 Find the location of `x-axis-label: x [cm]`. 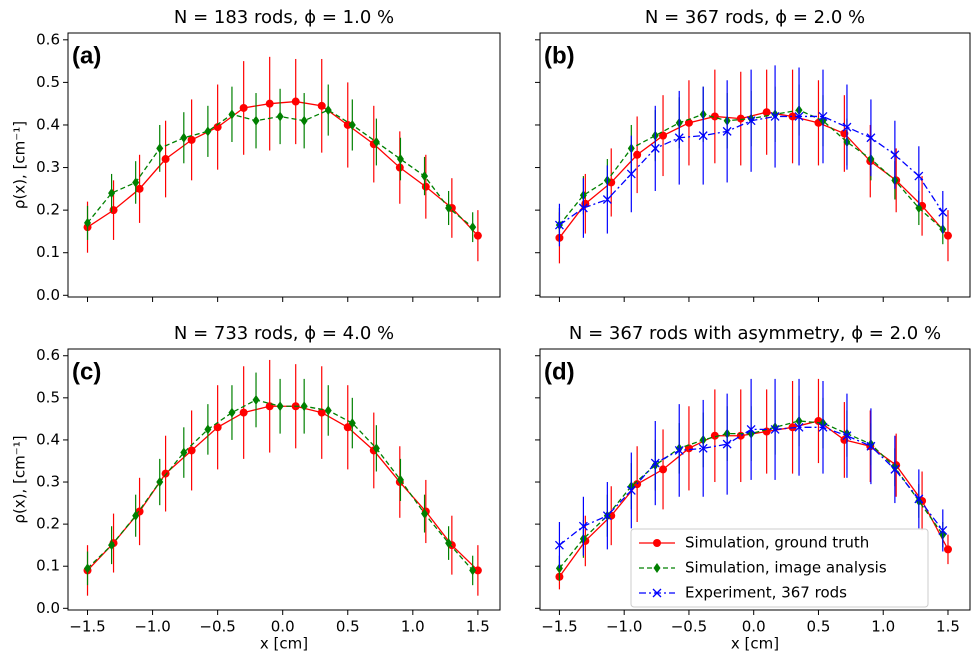

x-axis-label: x [cm] is located at coordinates (284, 644).